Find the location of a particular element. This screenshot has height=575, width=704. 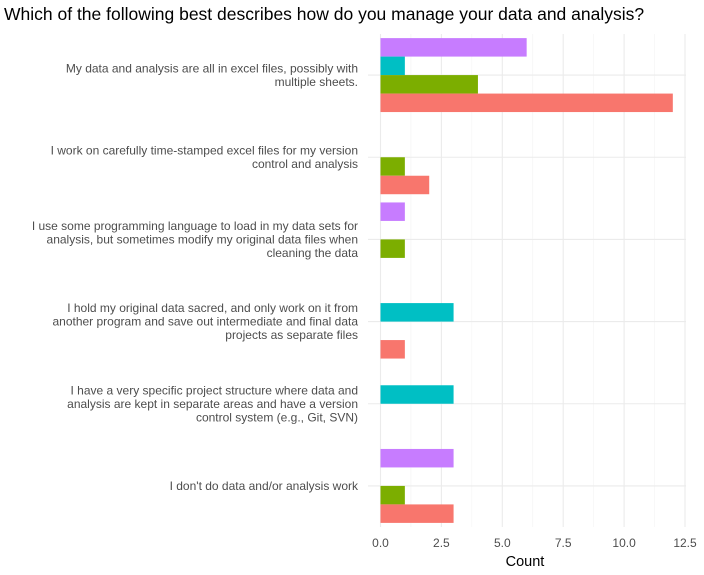

category-label: I don't do data and/or analysis work is located at coordinates (264, 486).